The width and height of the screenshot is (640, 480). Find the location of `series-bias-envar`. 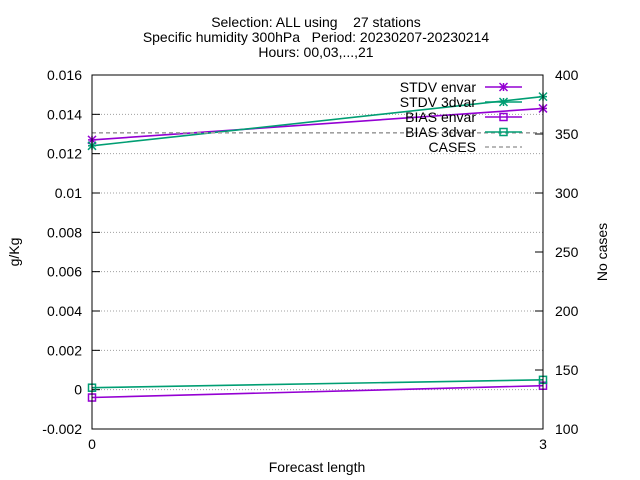

series-bias-envar is located at coordinates (317, 391).